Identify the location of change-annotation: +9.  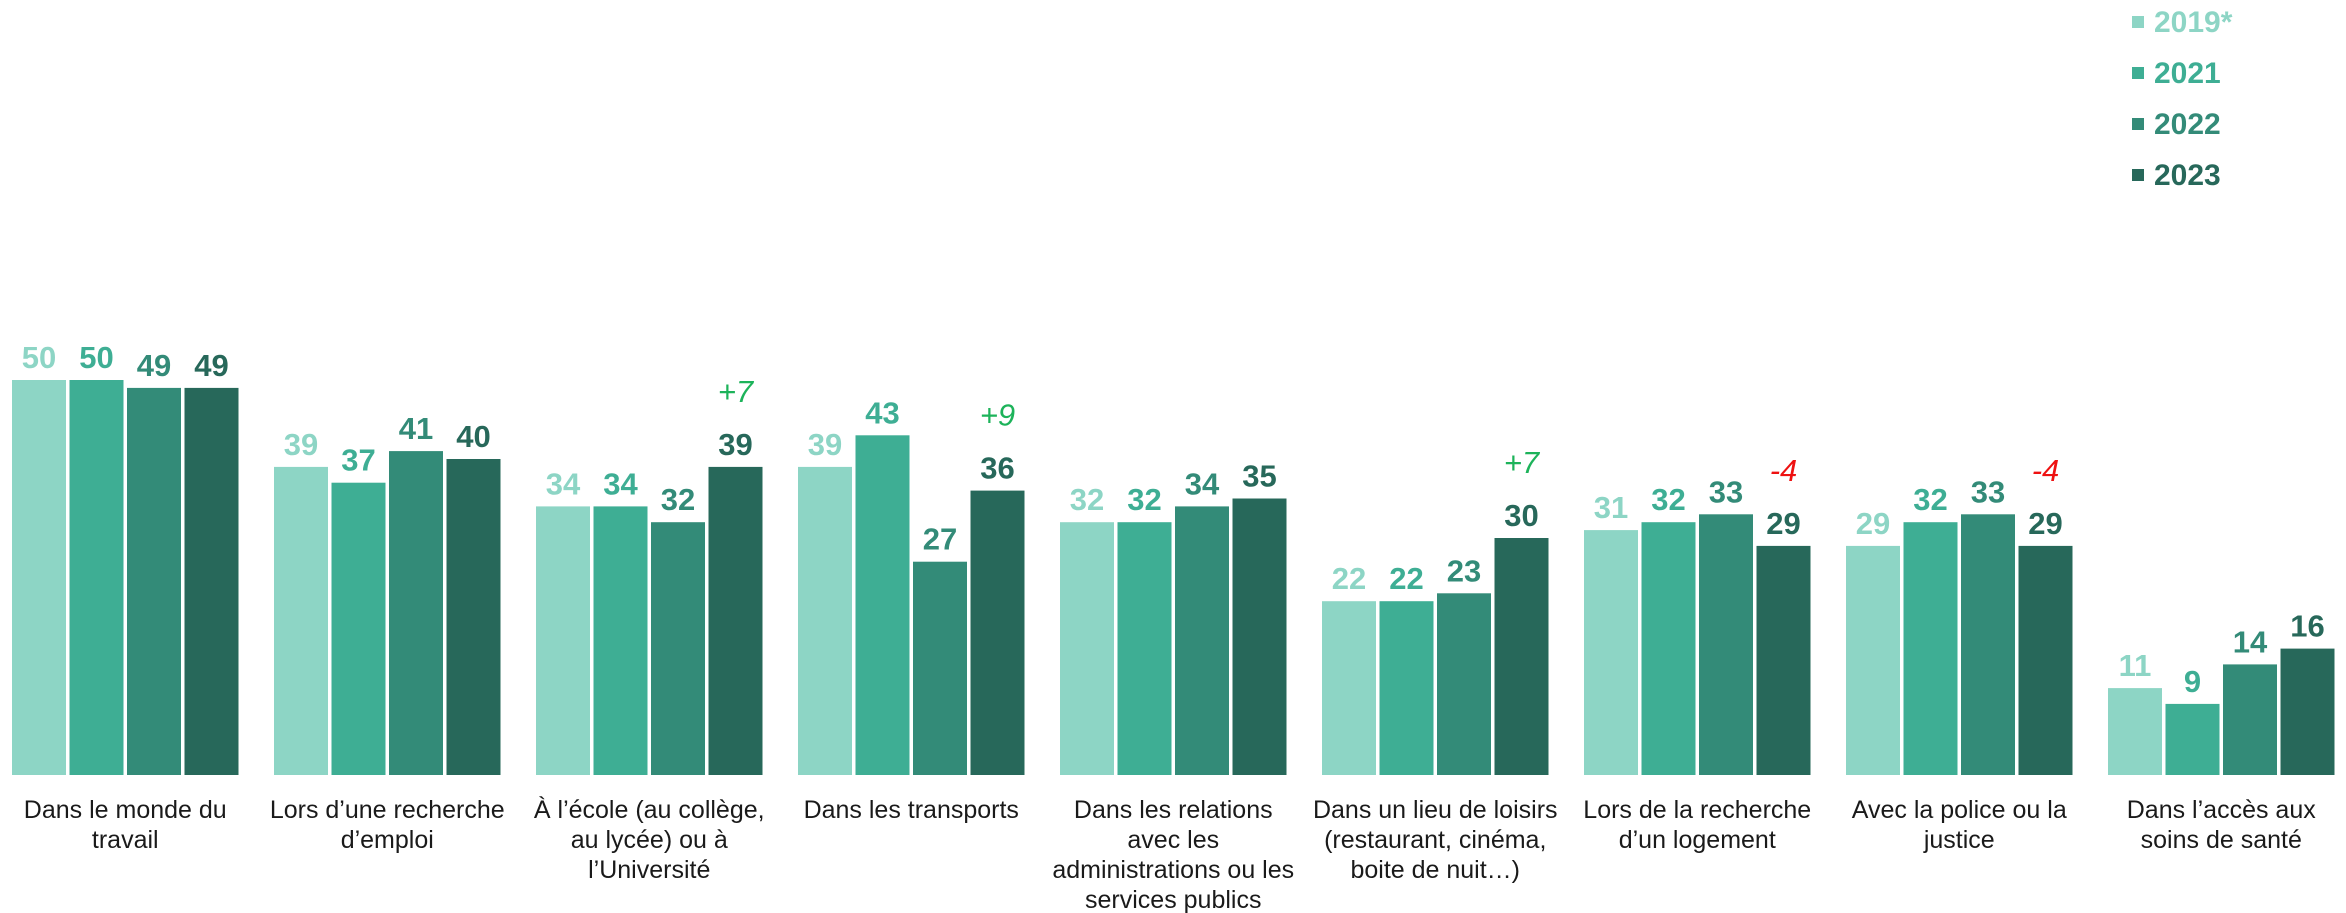
(997, 415).